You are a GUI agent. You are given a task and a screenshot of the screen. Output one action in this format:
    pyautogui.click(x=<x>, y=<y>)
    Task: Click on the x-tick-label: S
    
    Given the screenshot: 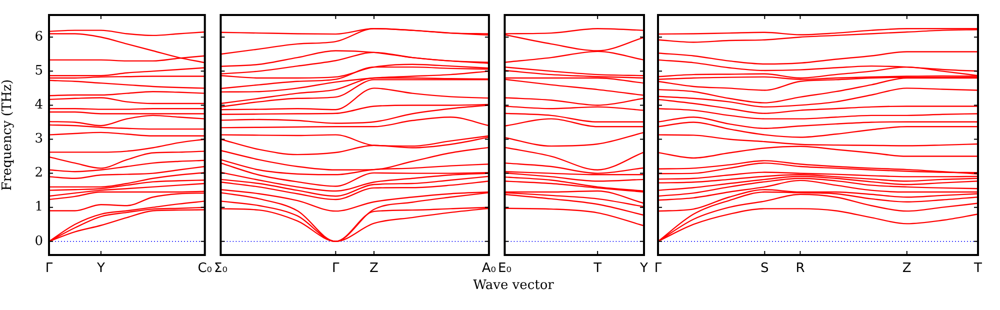 What is the action you would take?
    pyautogui.click(x=764, y=268)
    